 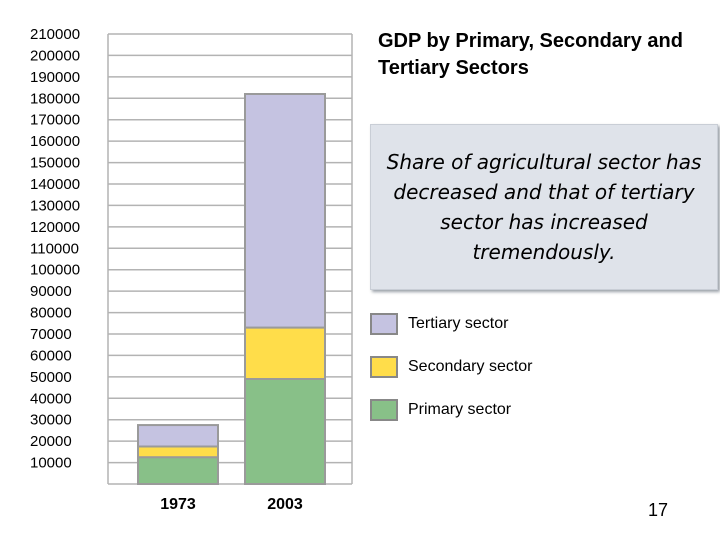 What do you see at coordinates (470, 366) in the screenshot?
I see `legend-label-secondary: Secondary sector` at bounding box center [470, 366].